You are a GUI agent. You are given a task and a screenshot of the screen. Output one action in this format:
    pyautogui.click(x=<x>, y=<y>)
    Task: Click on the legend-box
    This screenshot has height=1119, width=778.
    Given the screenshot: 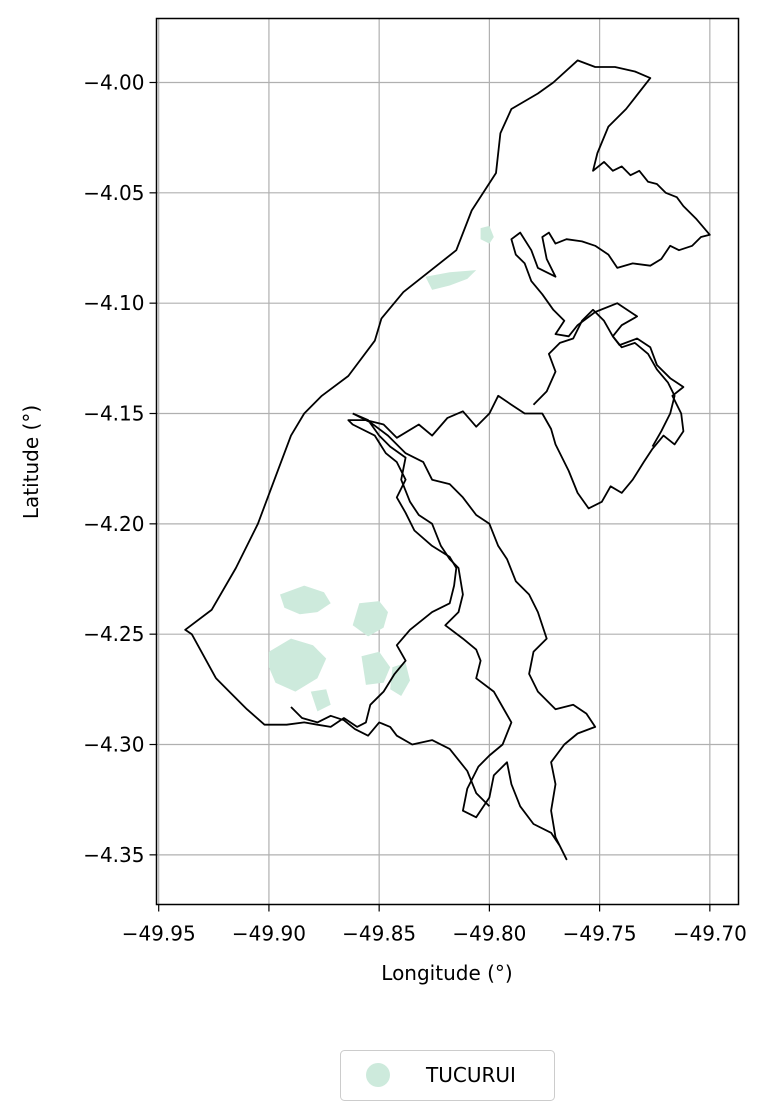 What is the action you would take?
    pyautogui.click(x=447, y=1075)
    